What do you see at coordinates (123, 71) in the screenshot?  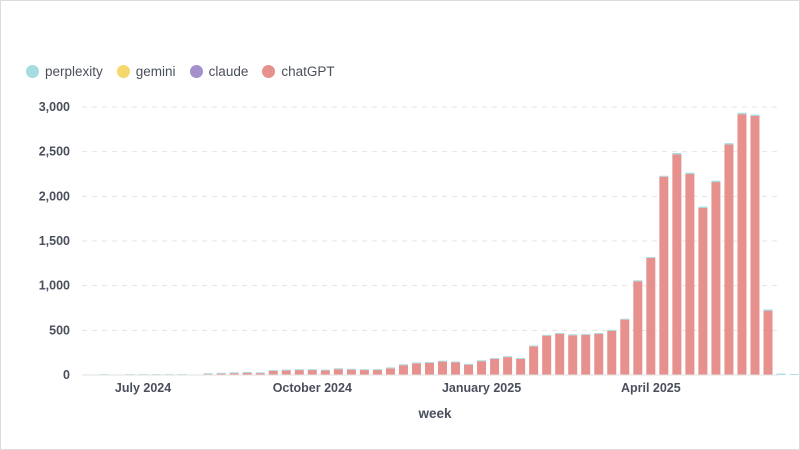 I see `legend-swatch` at bounding box center [123, 71].